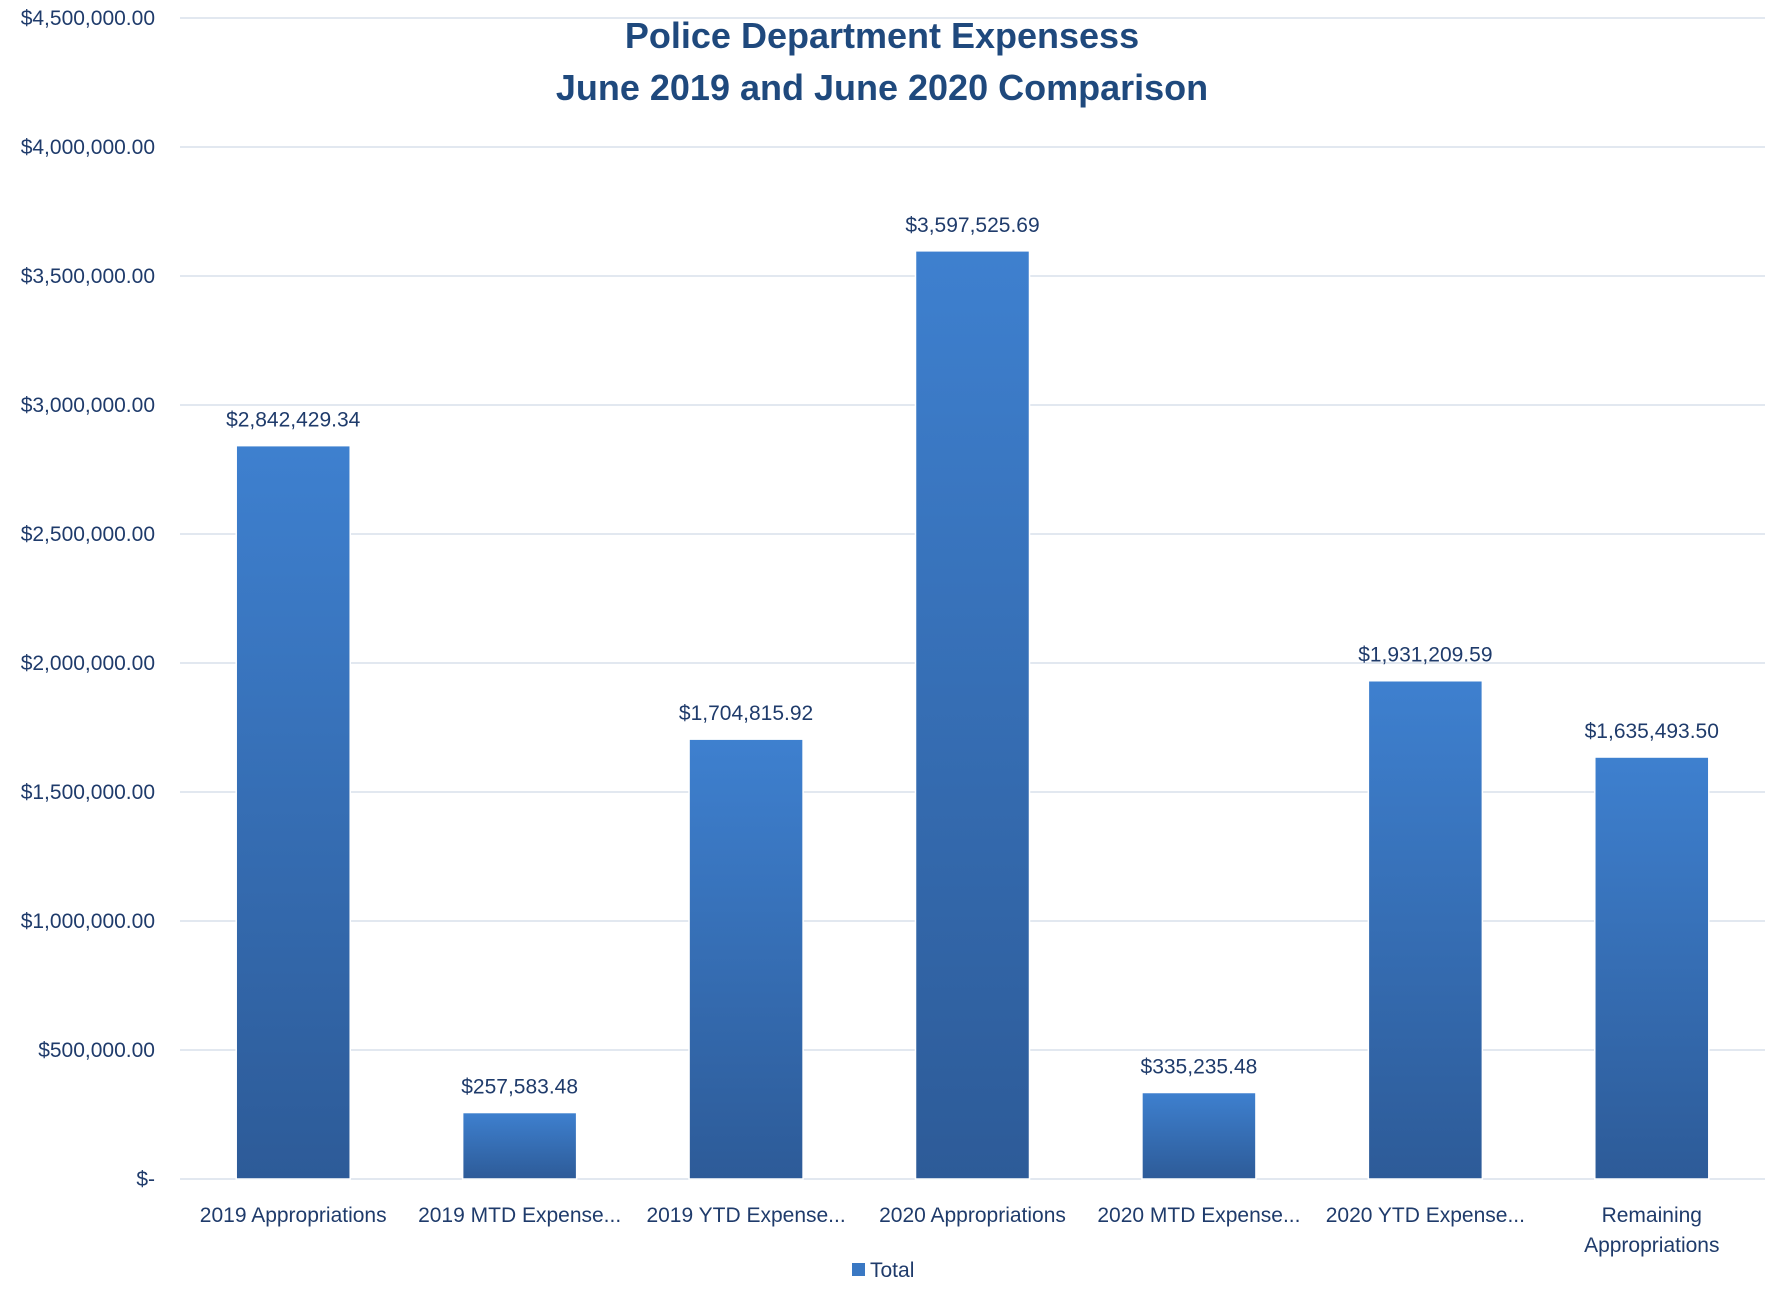  Describe the element at coordinates (972, 1215) in the screenshot. I see `x-category-label: 2020 Appropriations` at that location.